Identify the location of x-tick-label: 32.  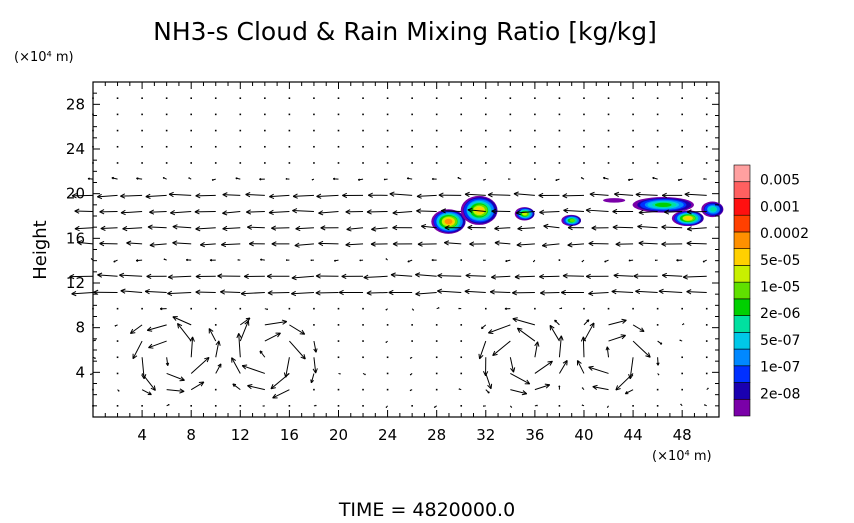
(485, 435).